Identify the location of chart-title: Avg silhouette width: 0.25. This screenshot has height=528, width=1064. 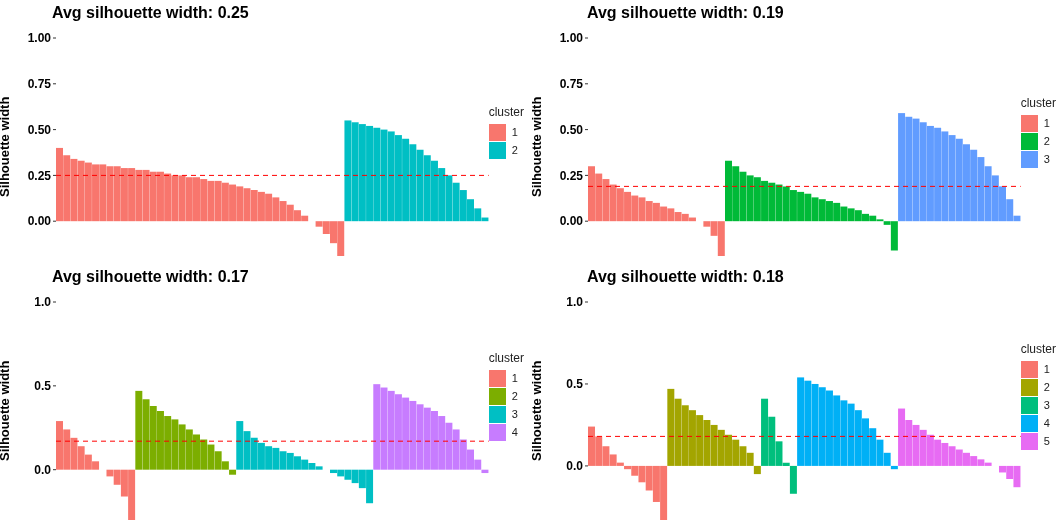
(150, 13).